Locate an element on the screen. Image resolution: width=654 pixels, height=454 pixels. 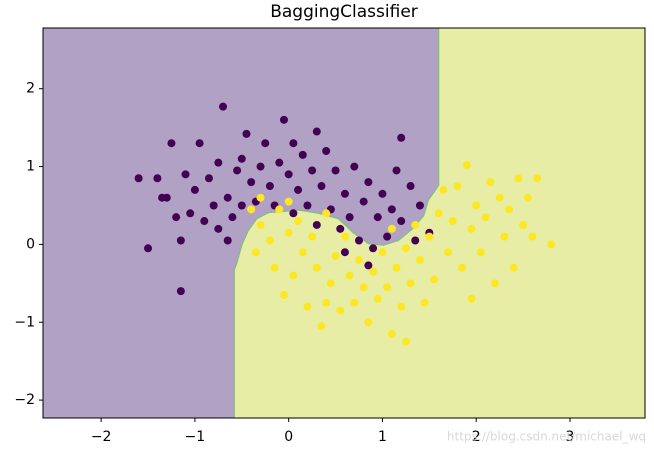
chart-title: BaggingClassifier is located at coordinates (344, 12).